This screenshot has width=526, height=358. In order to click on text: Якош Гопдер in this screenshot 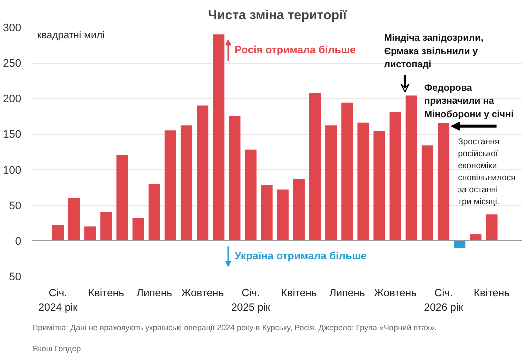, I will do `click(57, 349)`.